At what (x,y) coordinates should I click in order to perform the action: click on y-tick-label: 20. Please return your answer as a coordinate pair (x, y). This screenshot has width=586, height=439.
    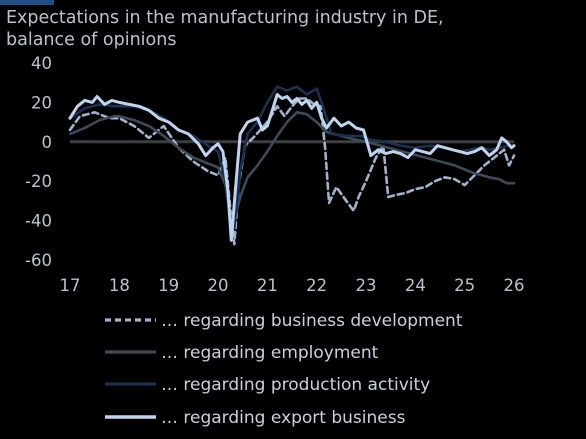
    Looking at the image, I should click on (41, 102).